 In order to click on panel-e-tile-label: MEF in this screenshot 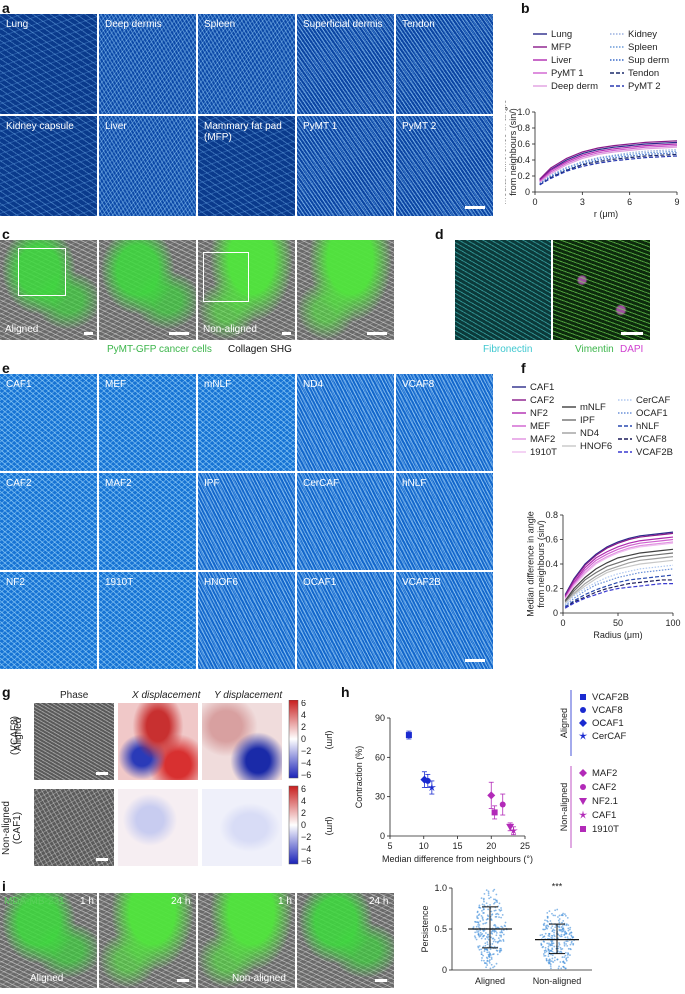, I will do `click(116, 384)`.